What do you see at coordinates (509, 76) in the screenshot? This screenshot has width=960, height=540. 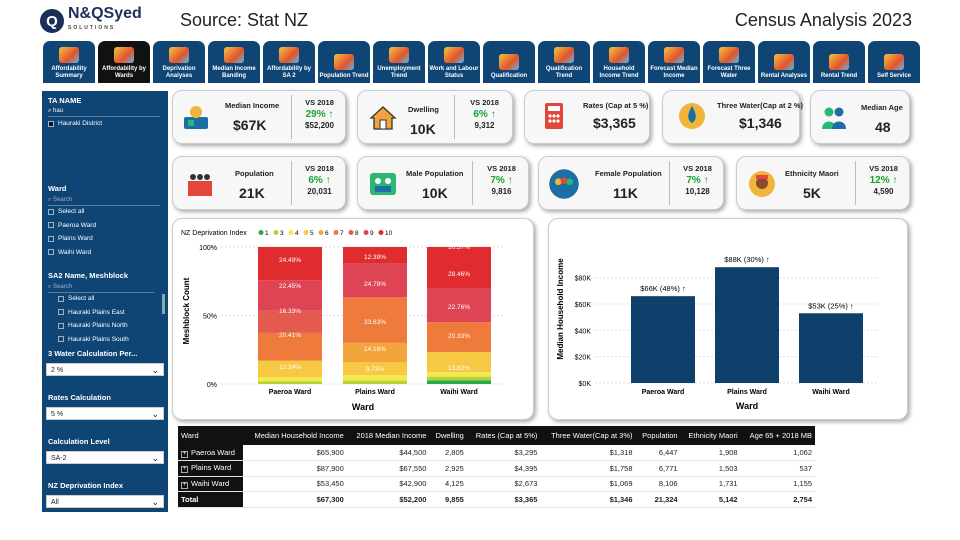 I see `tab-label: Qualification` at bounding box center [509, 76].